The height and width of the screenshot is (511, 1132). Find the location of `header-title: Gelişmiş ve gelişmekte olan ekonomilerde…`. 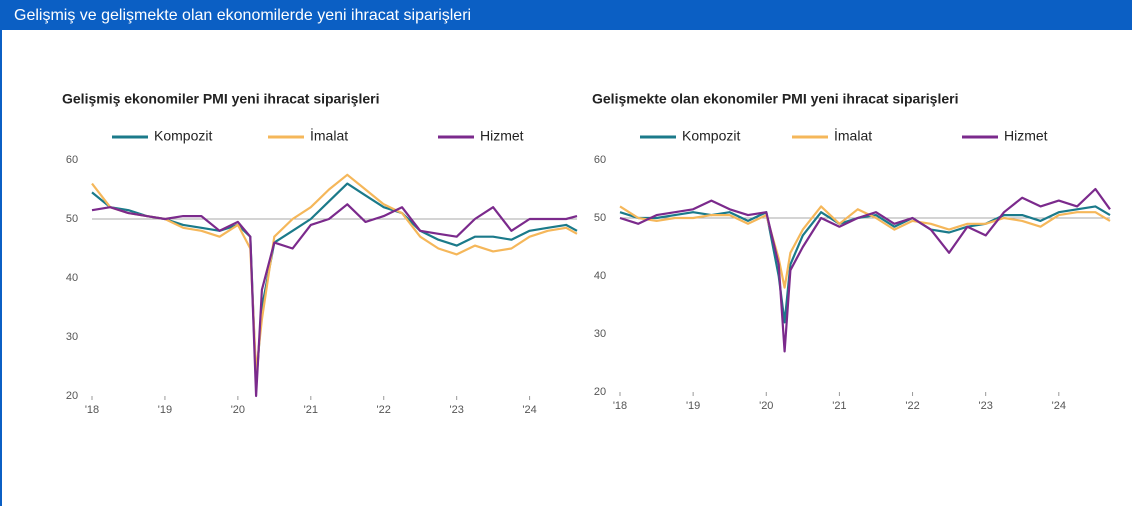

header-title: Gelişmiş ve gelişmekte olan ekonomilerde… is located at coordinates (242, 15).